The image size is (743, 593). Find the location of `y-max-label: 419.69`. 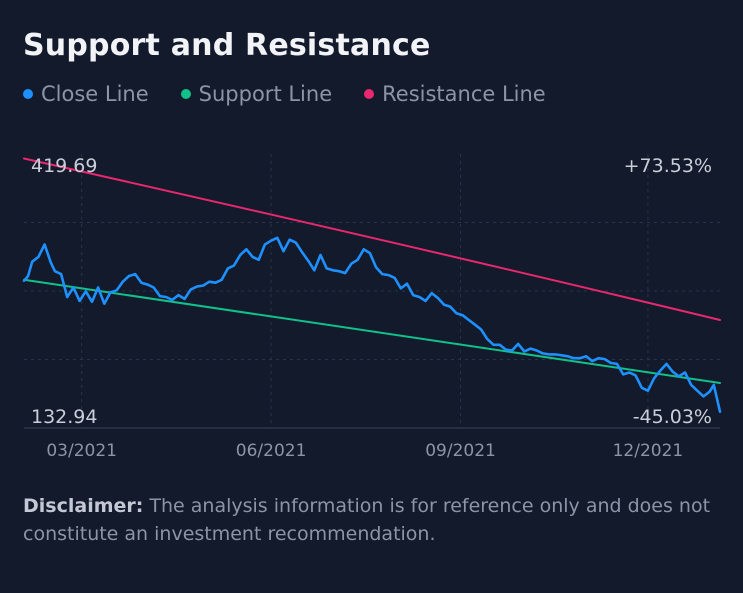

y-max-label: 419.69 is located at coordinates (64, 166).